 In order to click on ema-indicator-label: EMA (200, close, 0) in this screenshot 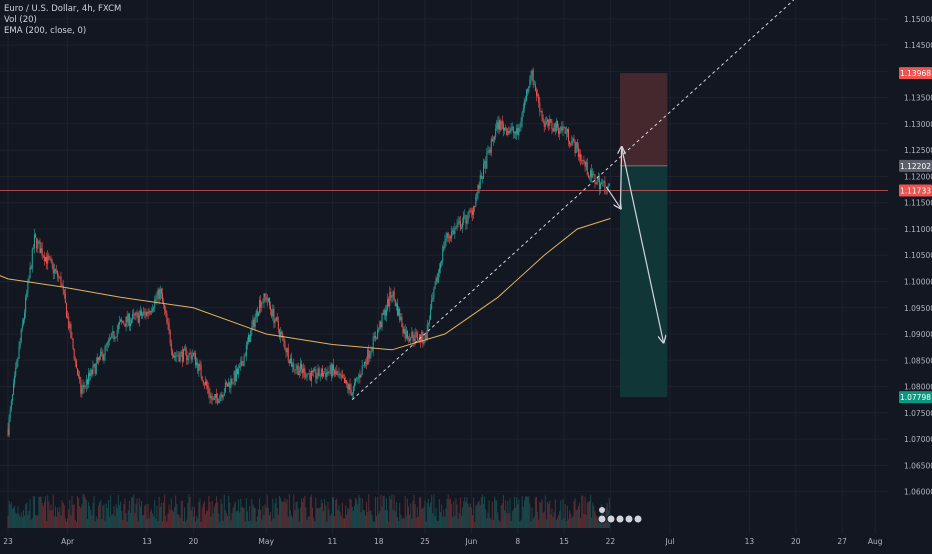, I will do `click(45, 31)`.